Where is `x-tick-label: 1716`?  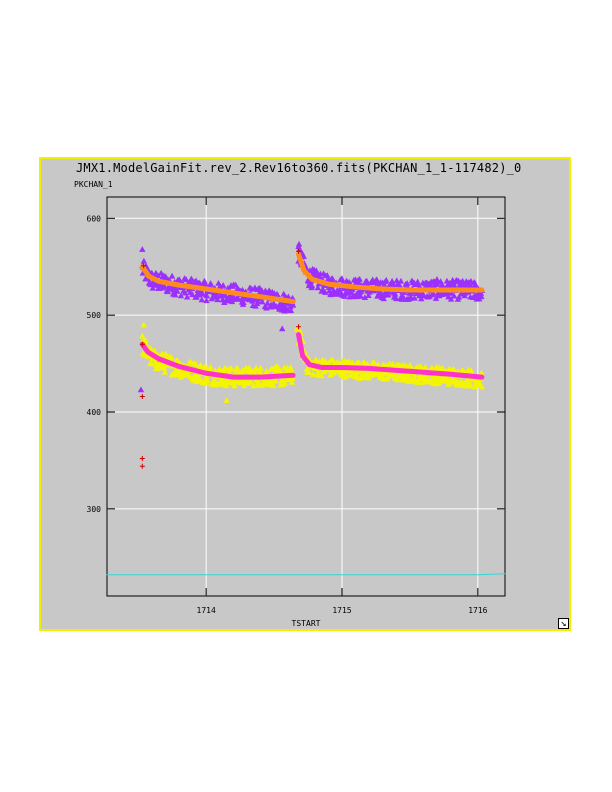
x-tick-label: 1716 is located at coordinates (477, 610).